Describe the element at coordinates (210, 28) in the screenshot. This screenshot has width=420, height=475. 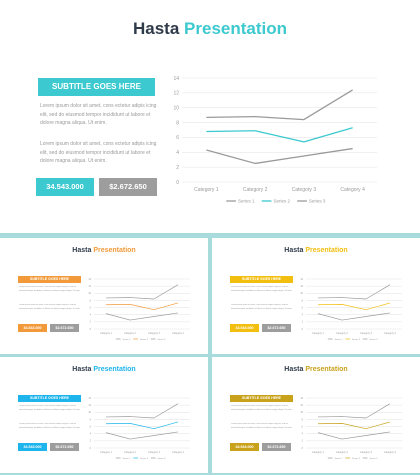
I see `slide-title: Hasta Presentation` at that location.